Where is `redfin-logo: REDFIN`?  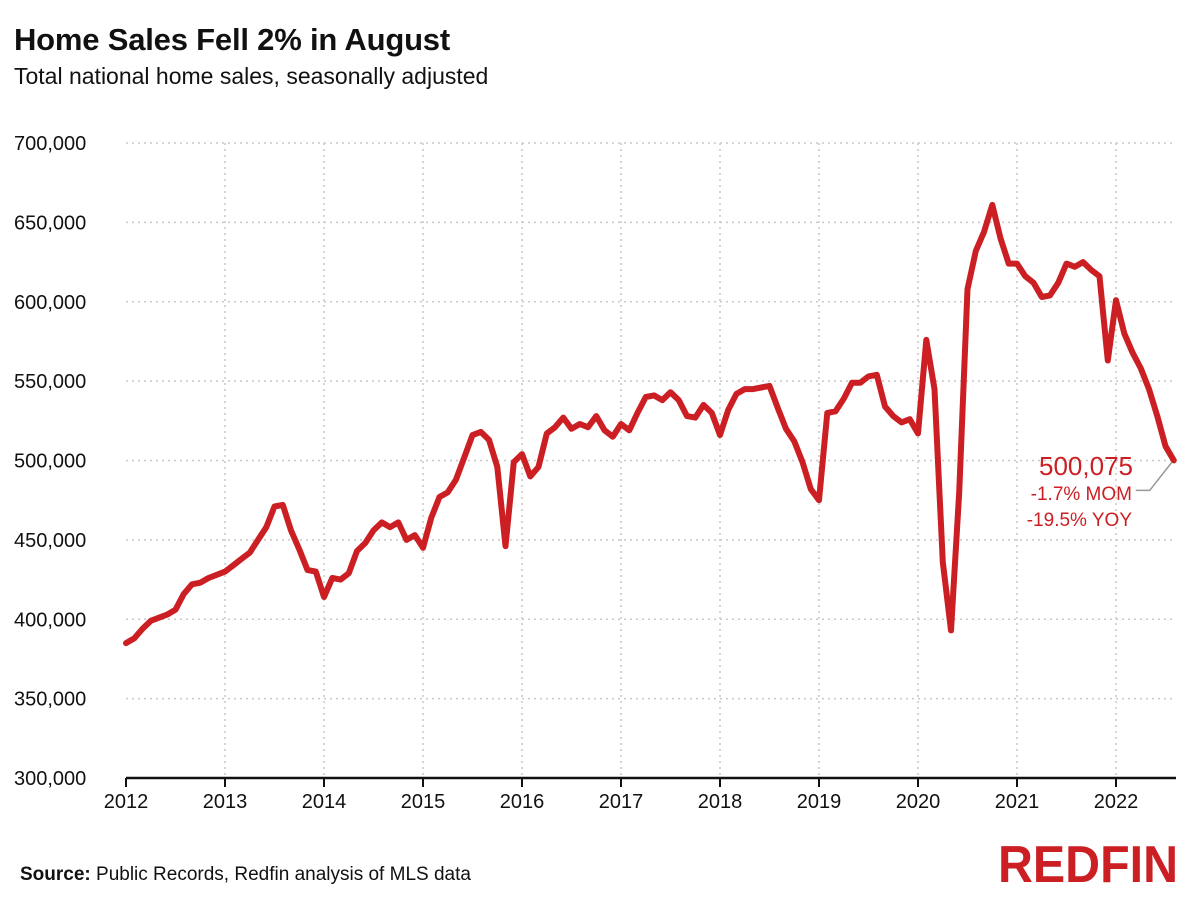
redfin-logo: REDFIN is located at coordinates (1088, 862).